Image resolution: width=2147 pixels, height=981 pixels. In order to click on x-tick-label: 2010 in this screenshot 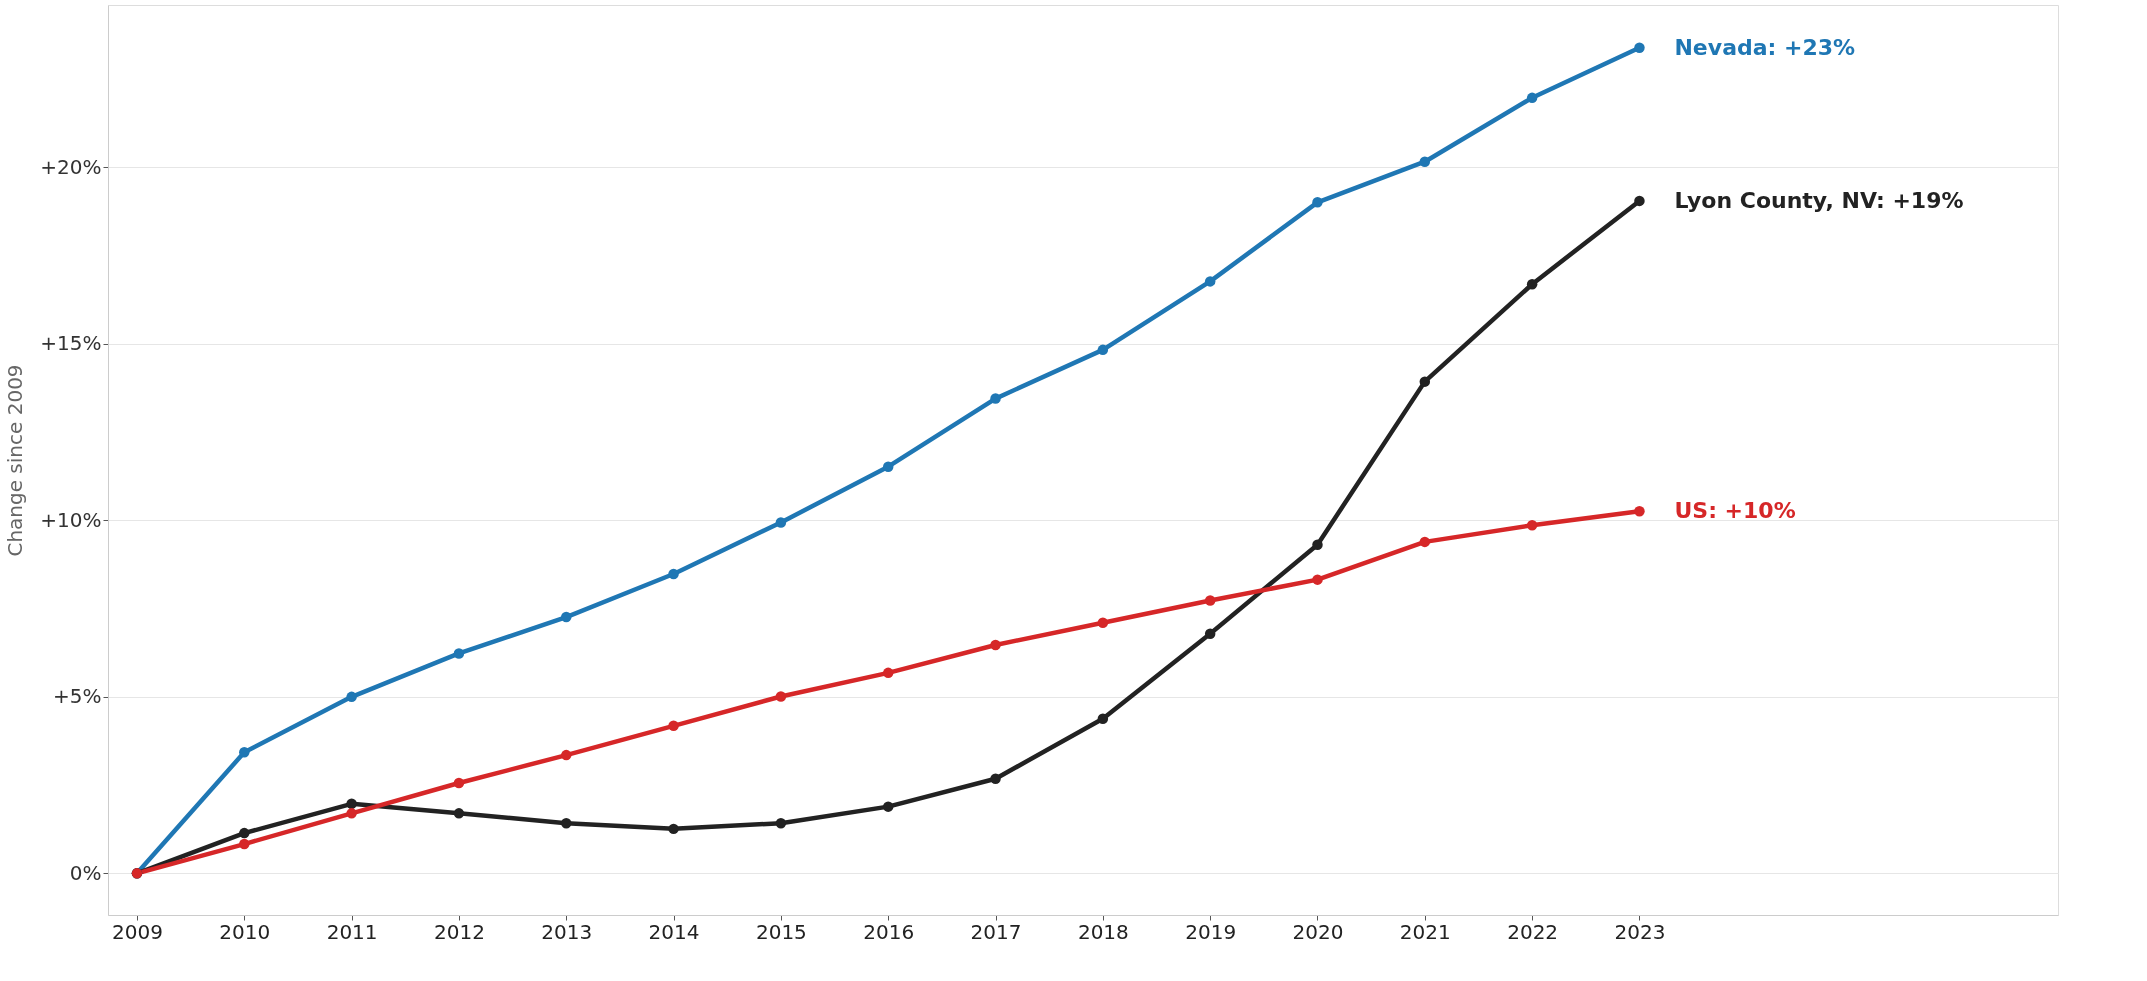, I will do `click(245, 931)`.